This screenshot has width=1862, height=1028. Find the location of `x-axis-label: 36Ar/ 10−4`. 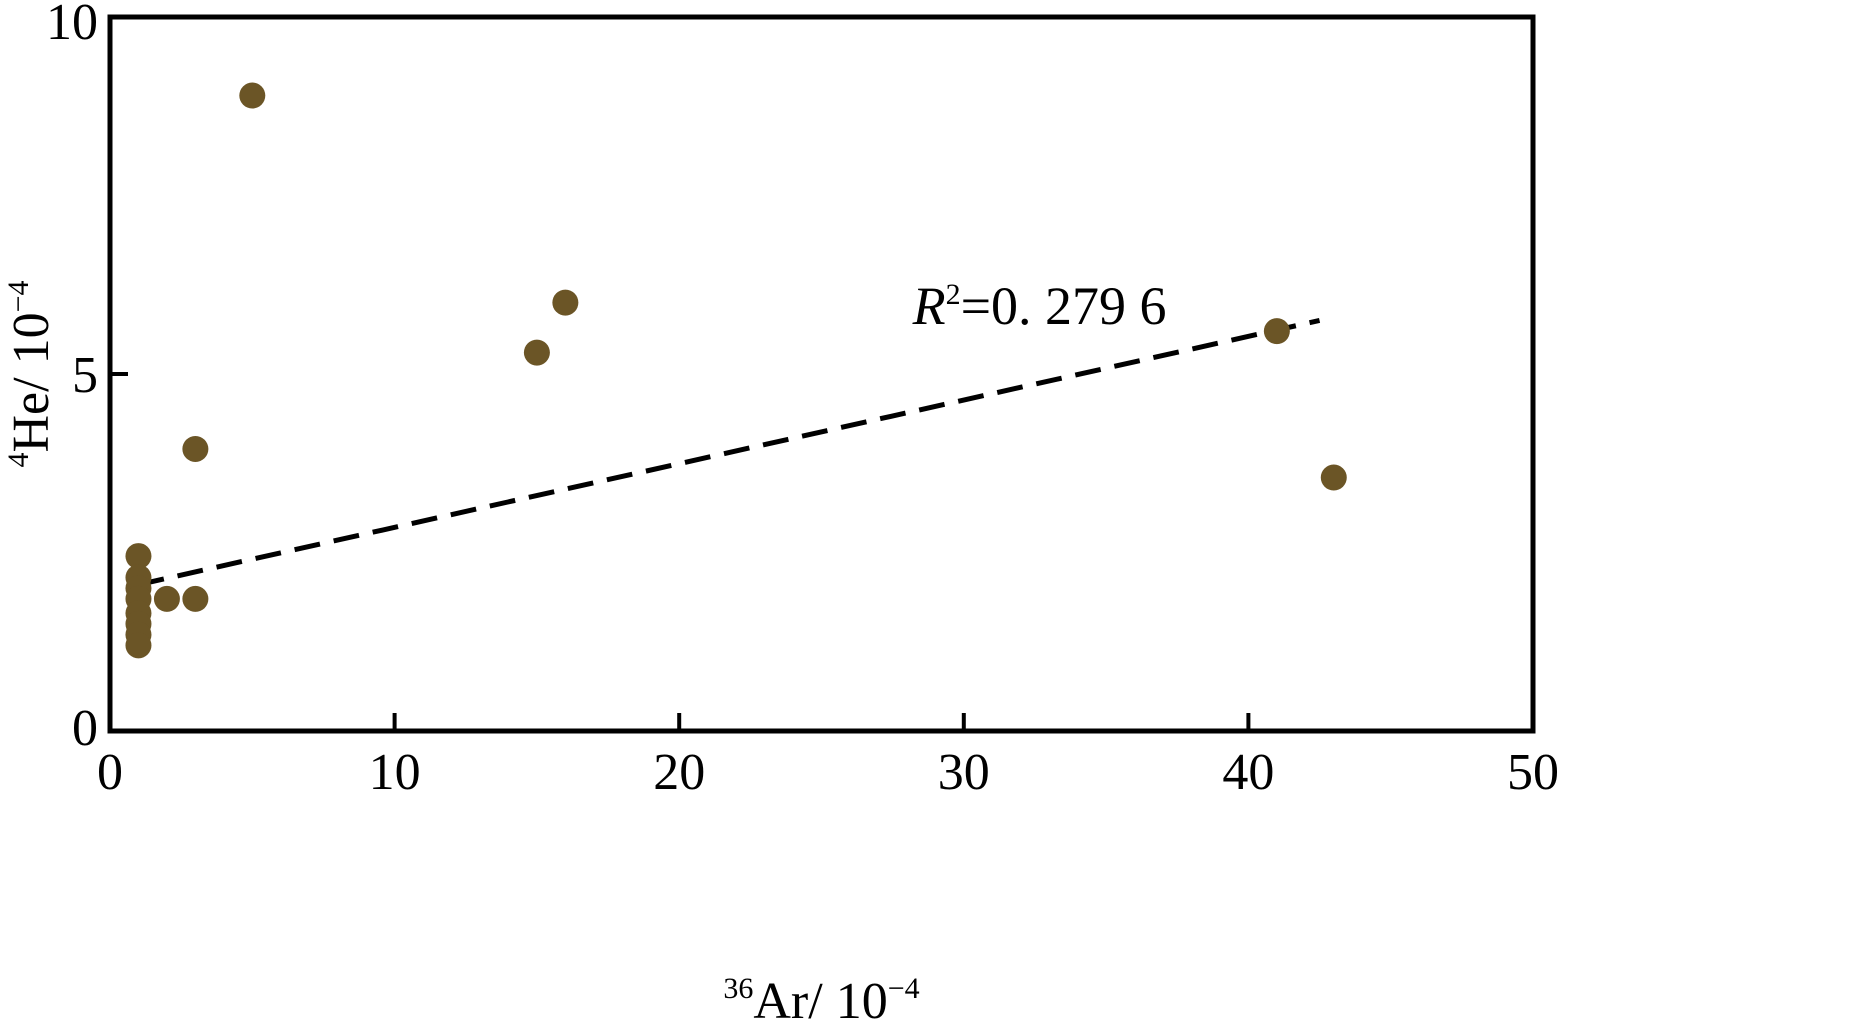

x-axis-label: 36Ar/ 10−4 is located at coordinates (821, 1000).